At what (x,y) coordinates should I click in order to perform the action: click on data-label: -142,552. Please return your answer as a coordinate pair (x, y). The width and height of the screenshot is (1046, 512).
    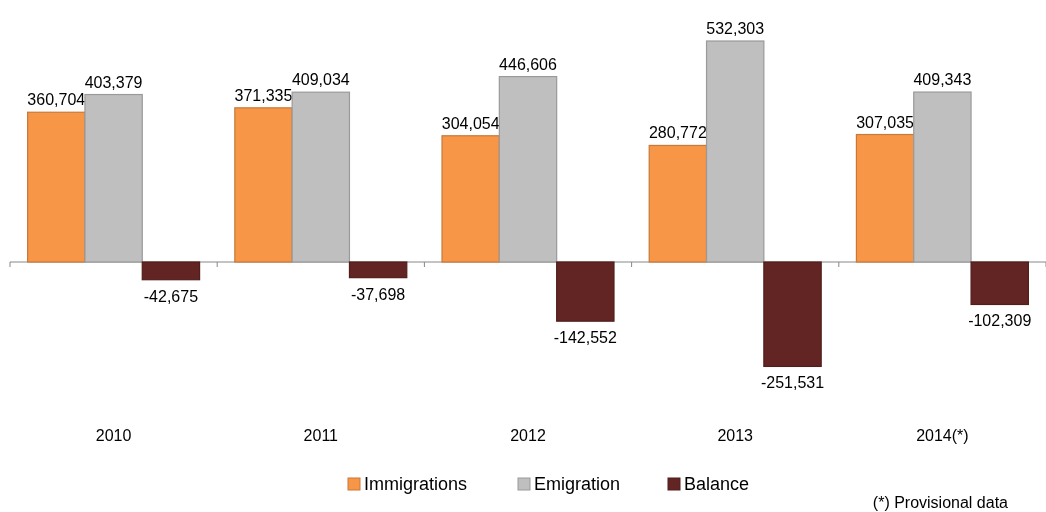
    Looking at the image, I should click on (585, 338).